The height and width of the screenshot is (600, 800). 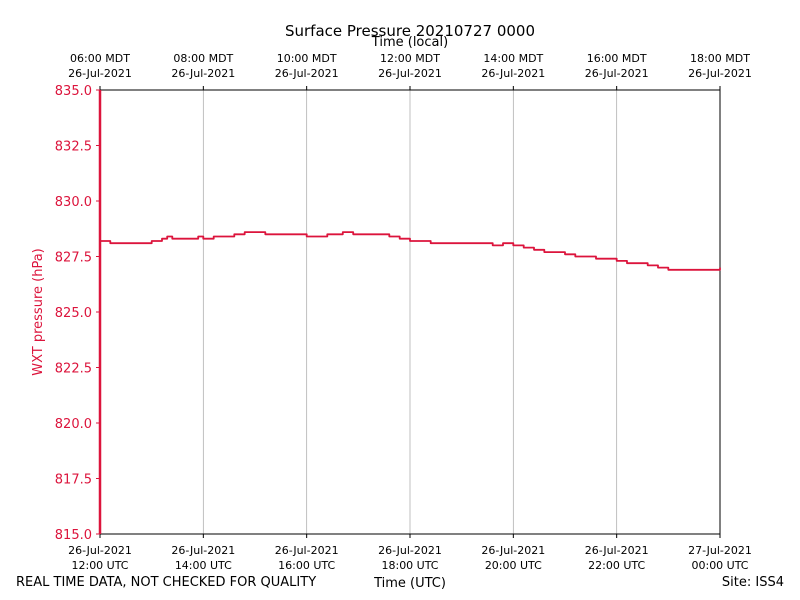 What do you see at coordinates (513, 58) in the screenshot?
I see `top-tick-label-time: 14:00 MDT` at bounding box center [513, 58].